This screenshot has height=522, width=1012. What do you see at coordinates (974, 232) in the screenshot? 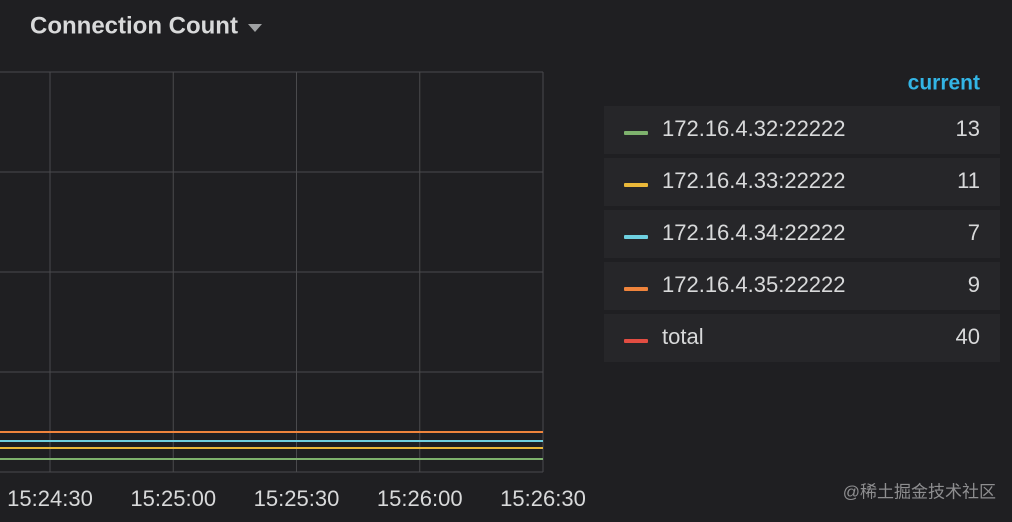
I see `legend-value: 7` at bounding box center [974, 232].